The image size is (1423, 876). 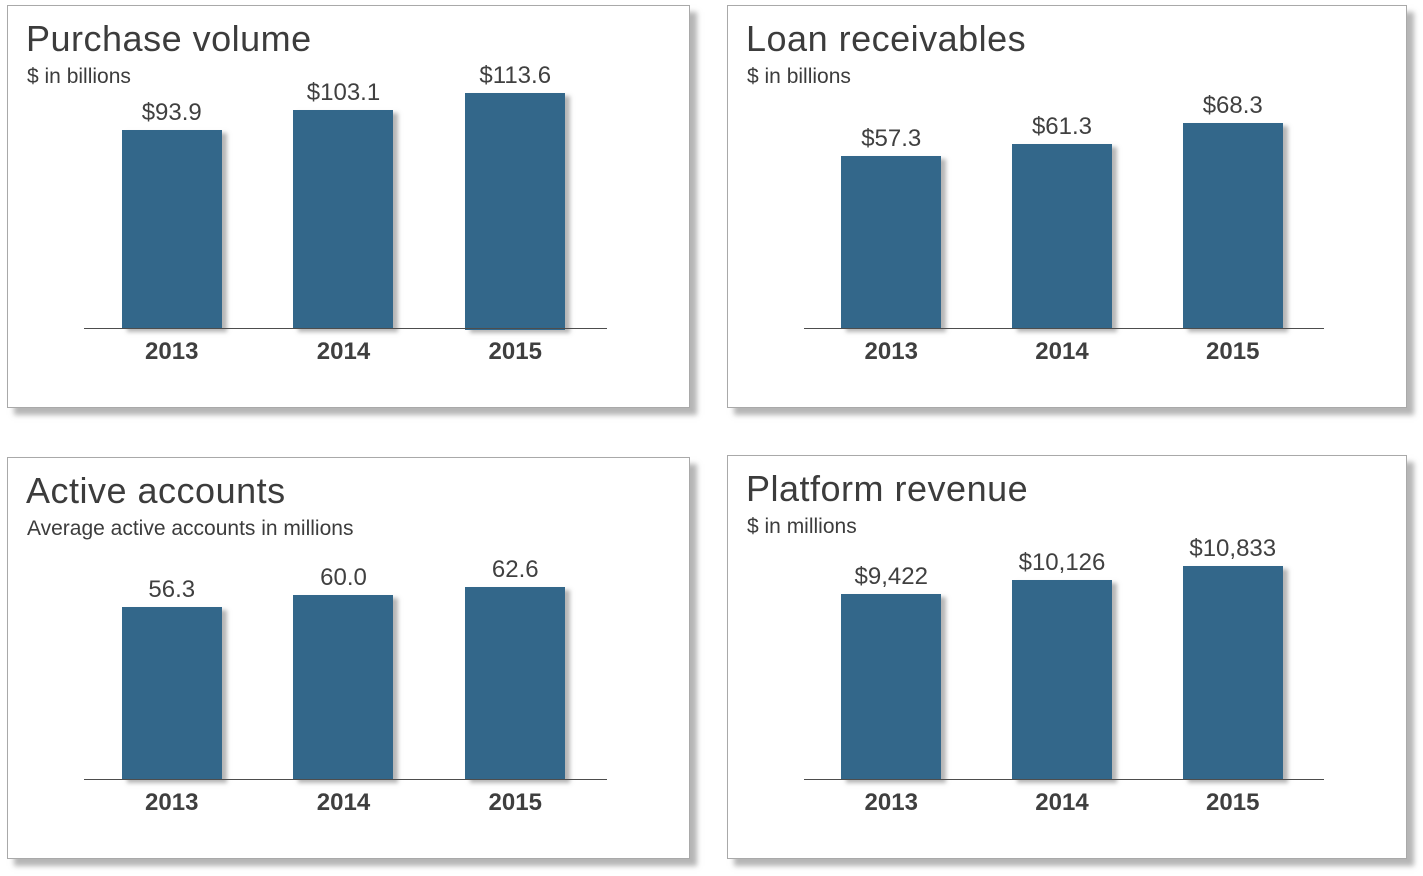 I want to click on bar-group-2013: $9,422 2013, so click(x=891, y=669).